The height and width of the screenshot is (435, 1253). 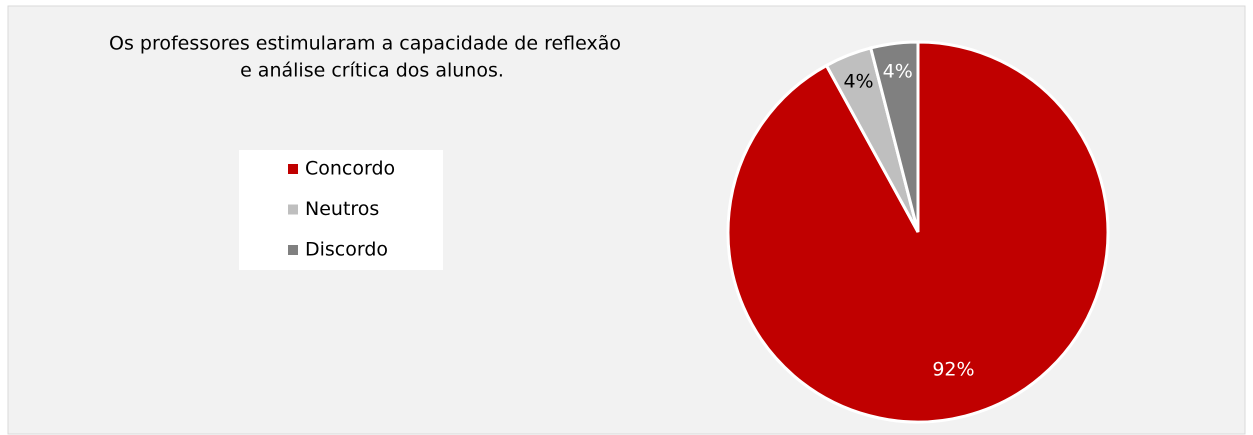 What do you see at coordinates (350, 169) in the screenshot?
I see `legend-label: Concordo` at bounding box center [350, 169].